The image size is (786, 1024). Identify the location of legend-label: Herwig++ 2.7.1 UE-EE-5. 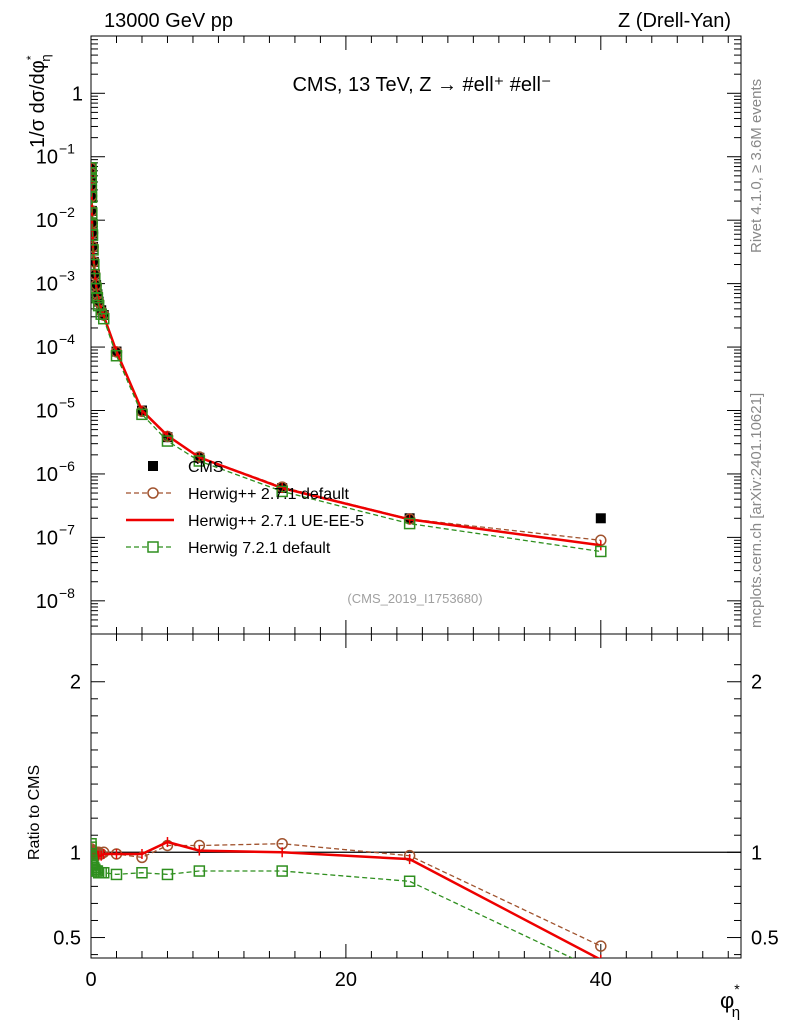
(276, 521).